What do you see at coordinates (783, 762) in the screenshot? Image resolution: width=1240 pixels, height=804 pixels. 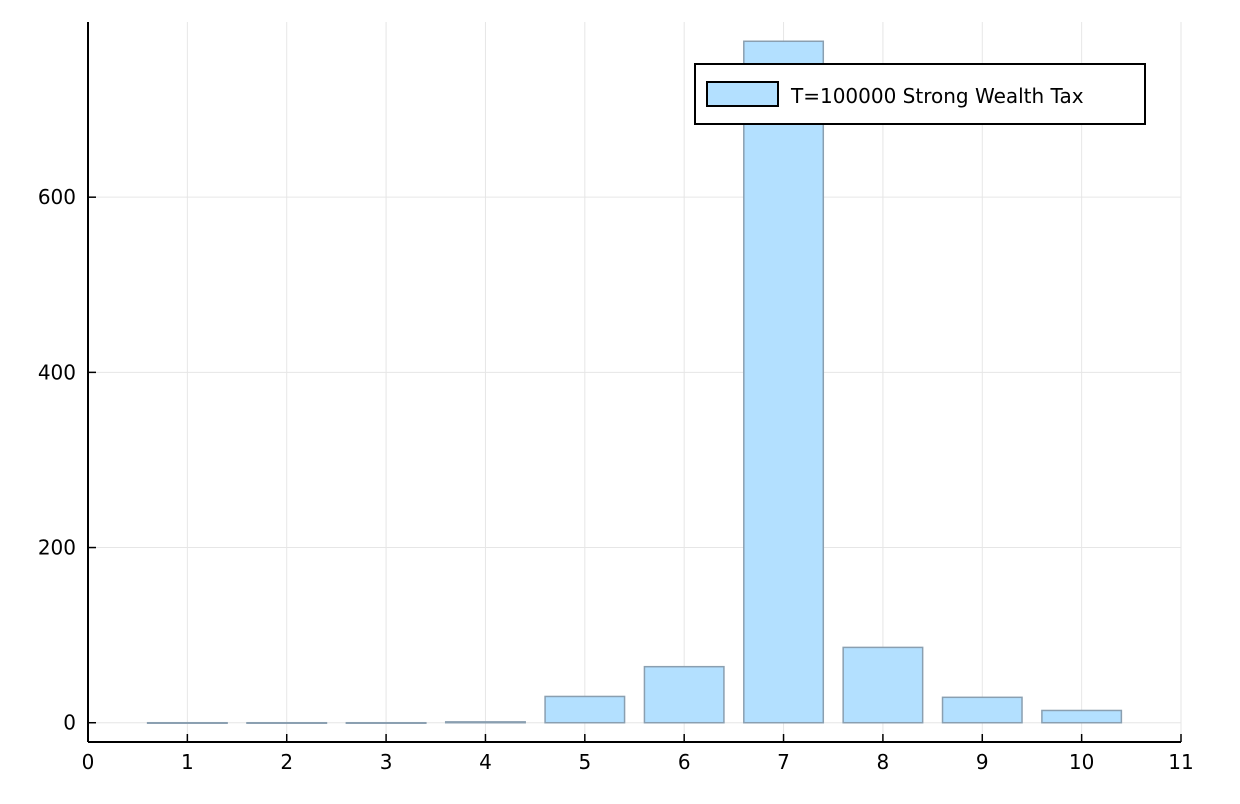 I see `x-tick-label: 7` at bounding box center [783, 762].